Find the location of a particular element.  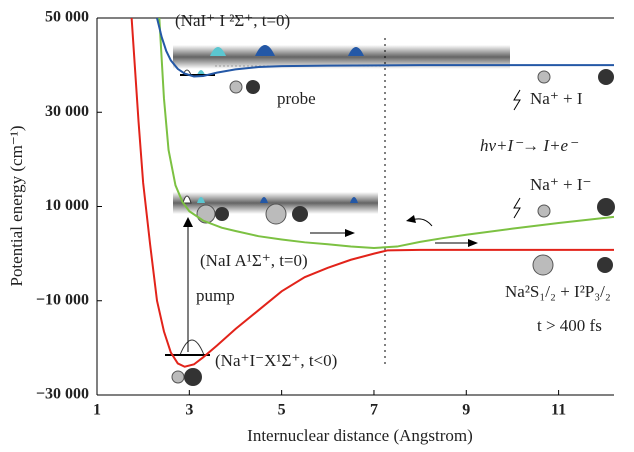

annotation: (NaI A¹Σ⁺, t=0) is located at coordinates (254, 260).